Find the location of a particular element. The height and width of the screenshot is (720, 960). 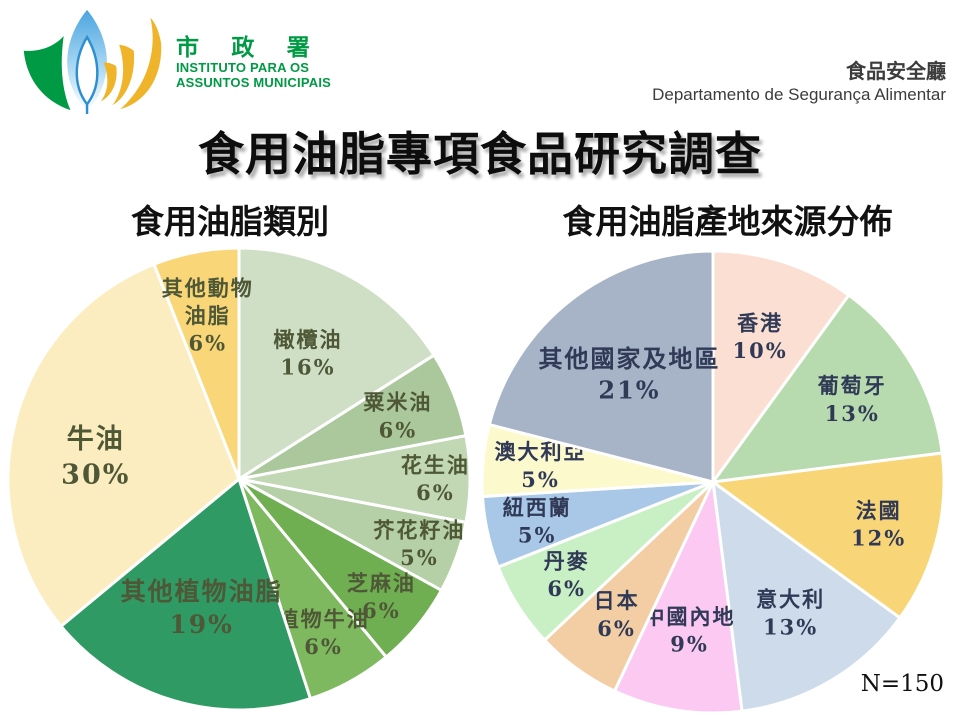

logo-cn-name: 市 政 署 is located at coordinates (249, 47).